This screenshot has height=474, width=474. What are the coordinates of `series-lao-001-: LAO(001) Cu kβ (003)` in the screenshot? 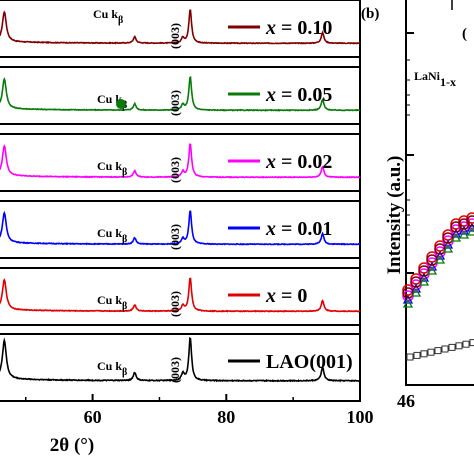 It's located at (180, 359).